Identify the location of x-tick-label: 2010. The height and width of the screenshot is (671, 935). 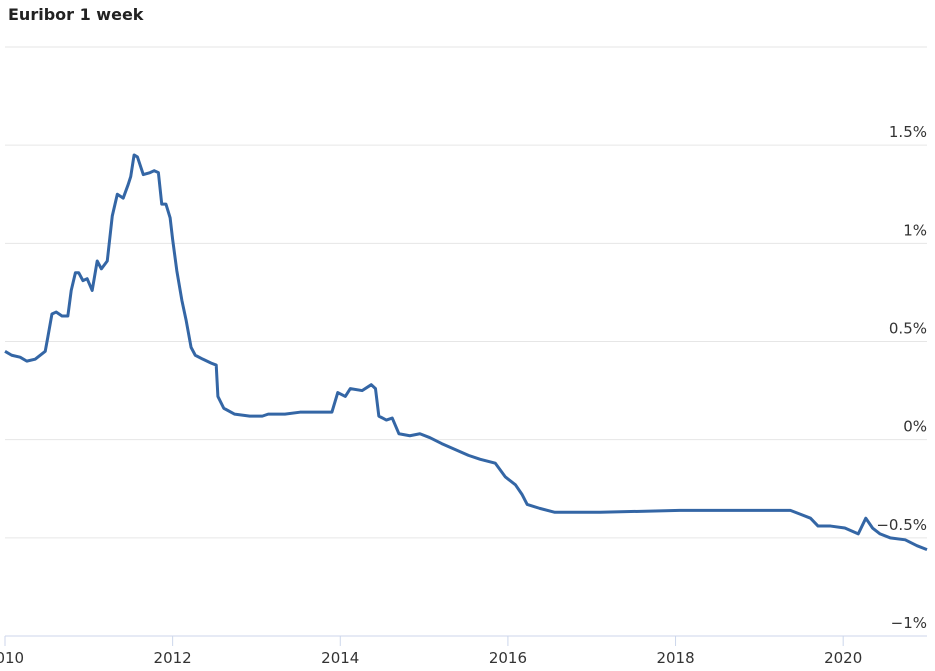
(12, 658).